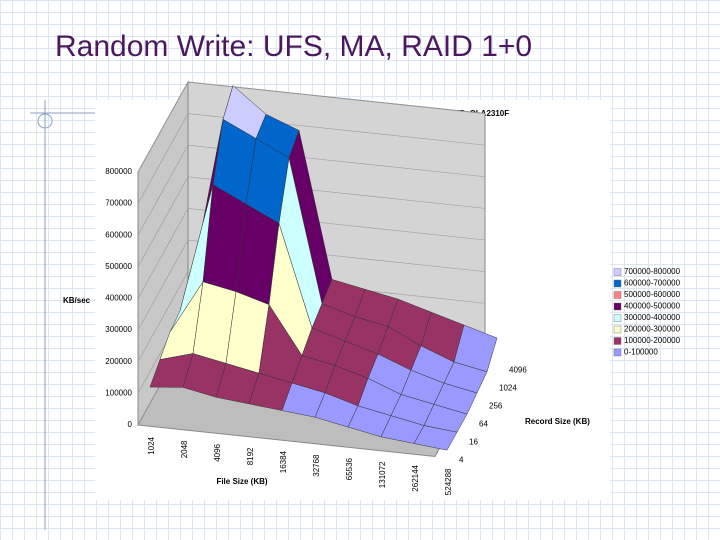 The width and height of the screenshot is (720, 540). What do you see at coordinates (415, 477) in the screenshot?
I see `x-tick-label: 262144` at bounding box center [415, 477].